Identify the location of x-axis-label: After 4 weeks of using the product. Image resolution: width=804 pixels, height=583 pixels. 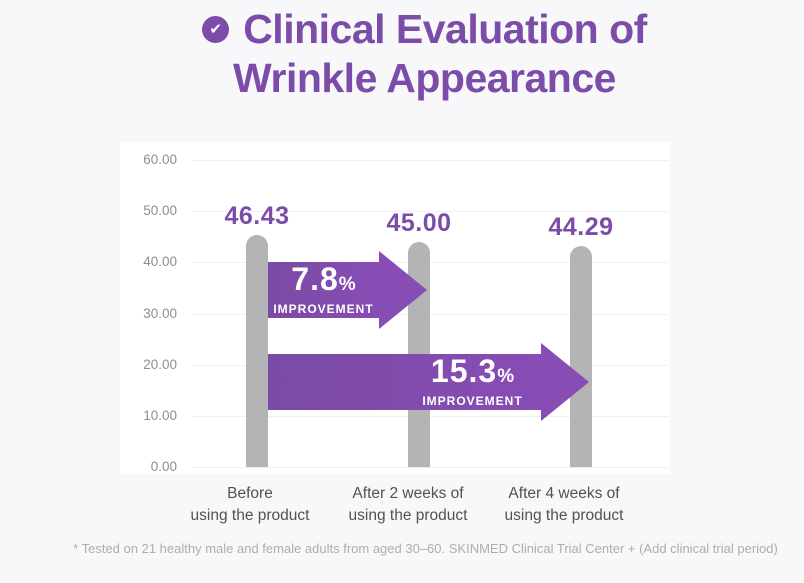
(564, 504).